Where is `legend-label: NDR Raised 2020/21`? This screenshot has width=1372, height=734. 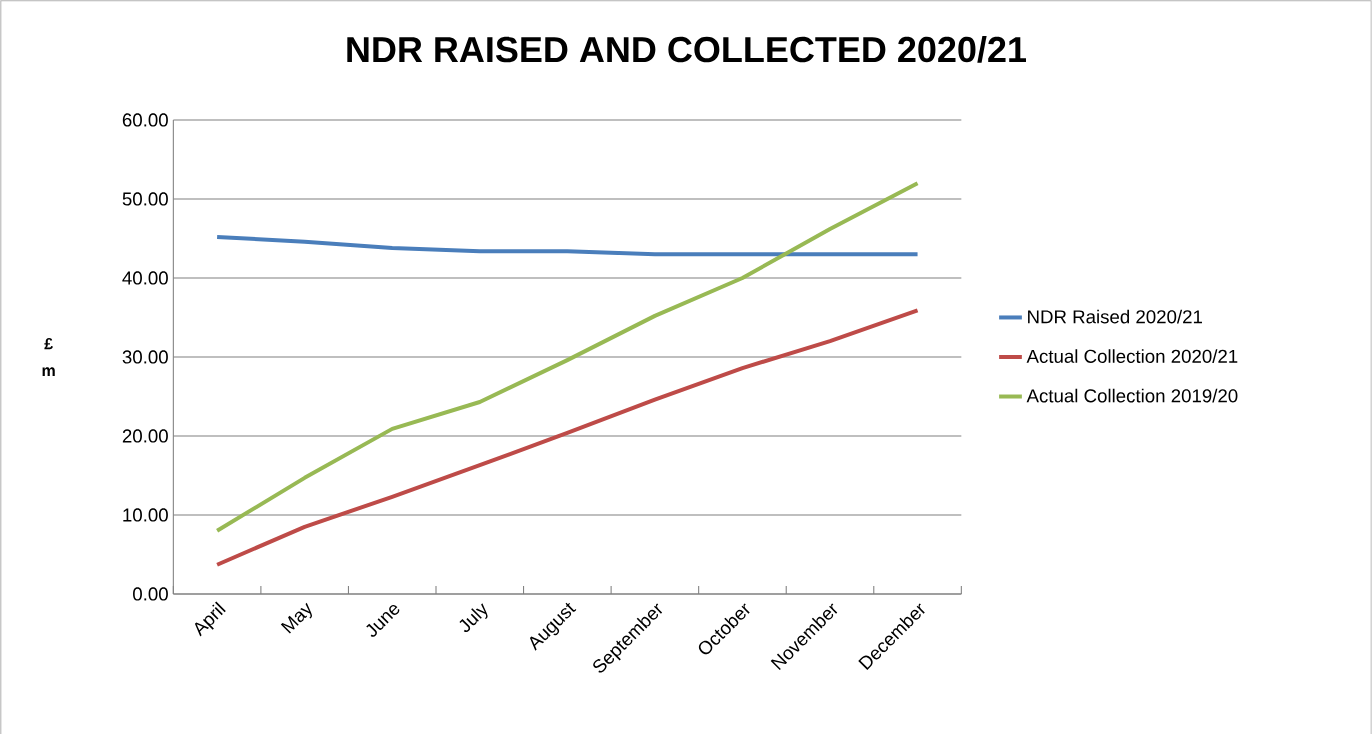
legend-label: NDR Raised 2020/21 is located at coordinates (1115, 316).